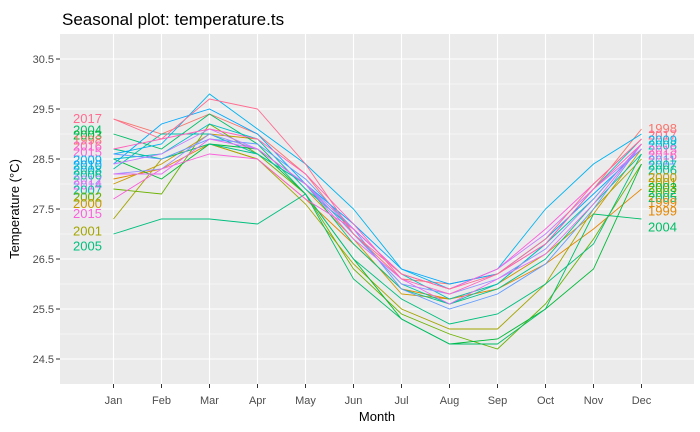 The height and width of the screenshot is (432, 700). I want to click on y-tick-label: 24.5, so click(43, 360).